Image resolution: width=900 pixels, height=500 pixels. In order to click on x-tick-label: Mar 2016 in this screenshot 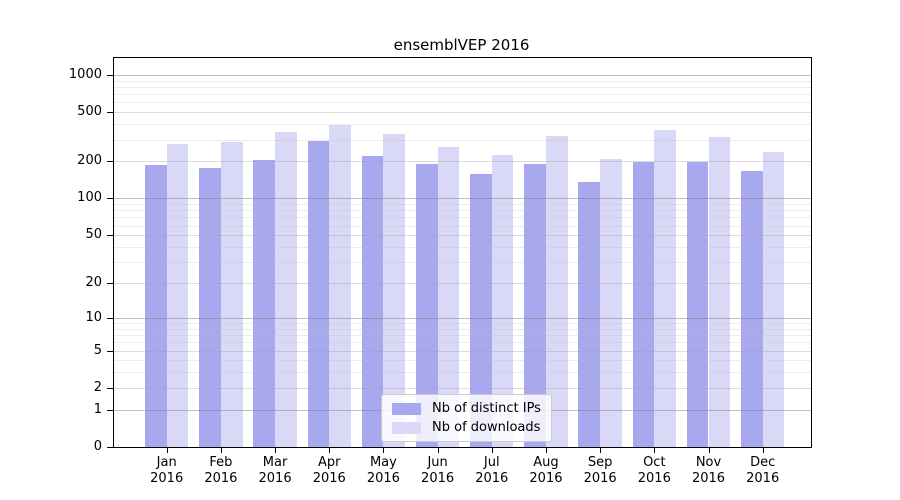, I will do `click(275, 470)`.